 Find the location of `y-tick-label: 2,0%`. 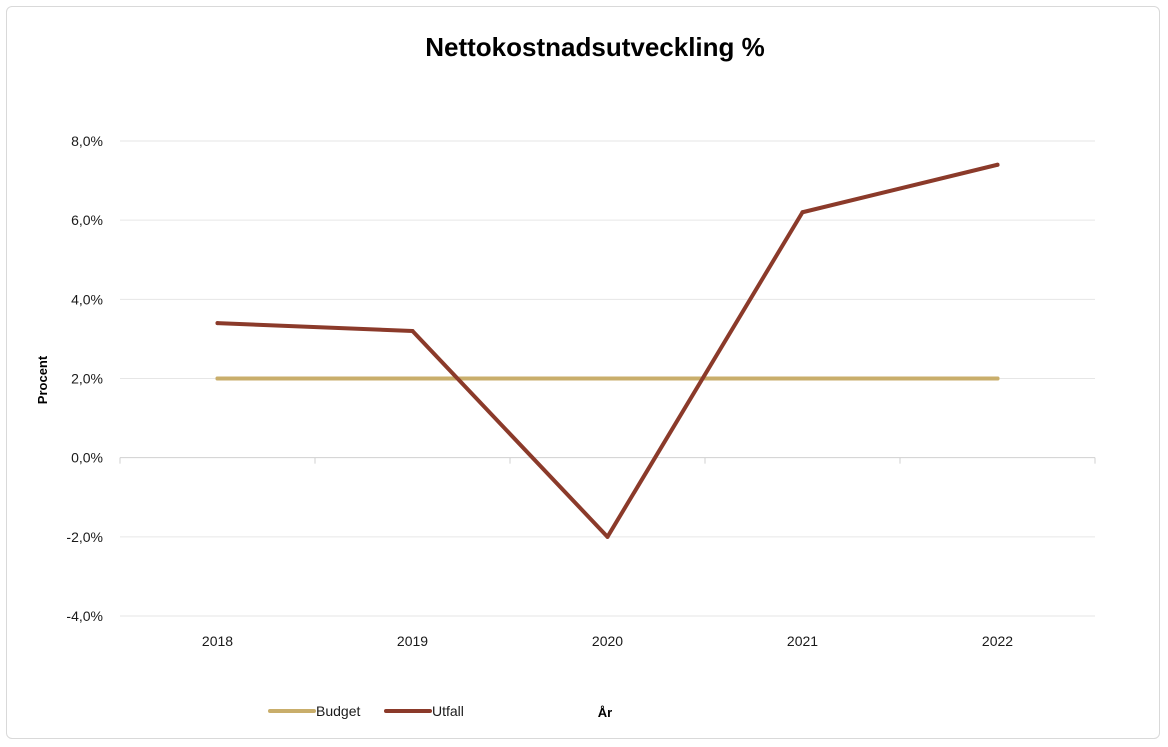

y-tick-label: 2,0% is located at coordinates (87, 379).